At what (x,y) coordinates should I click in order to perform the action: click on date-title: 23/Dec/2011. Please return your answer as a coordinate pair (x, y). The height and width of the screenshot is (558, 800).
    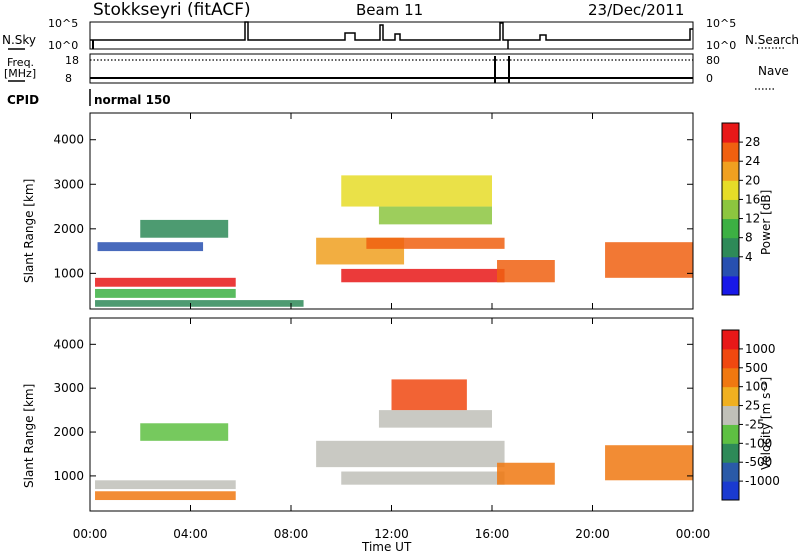
    Looking at the image, I should click on (636, 10).